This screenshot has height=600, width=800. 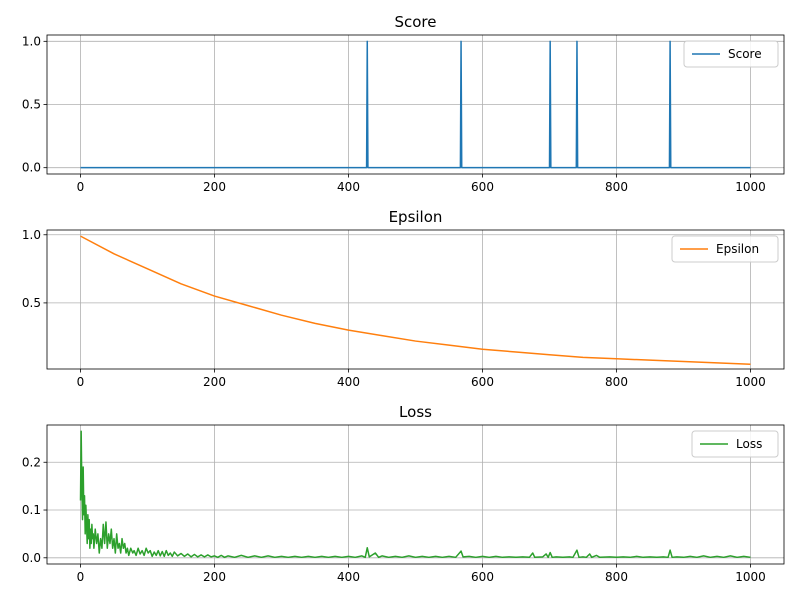 What do you see at coordinates (749, 444) in the screenshot?
I see `legend-label: Loss` at bounding box center [749, 444].